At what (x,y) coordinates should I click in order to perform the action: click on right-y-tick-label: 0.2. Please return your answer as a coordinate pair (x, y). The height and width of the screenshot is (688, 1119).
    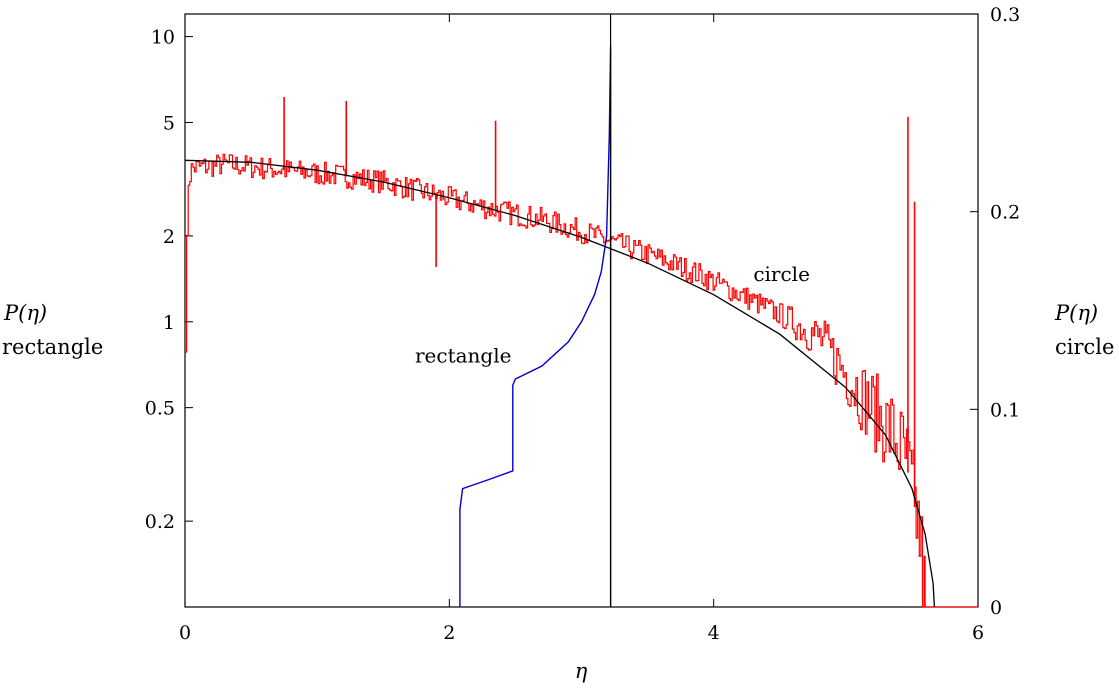
    Looking at the image, I should click on (1005, 213).